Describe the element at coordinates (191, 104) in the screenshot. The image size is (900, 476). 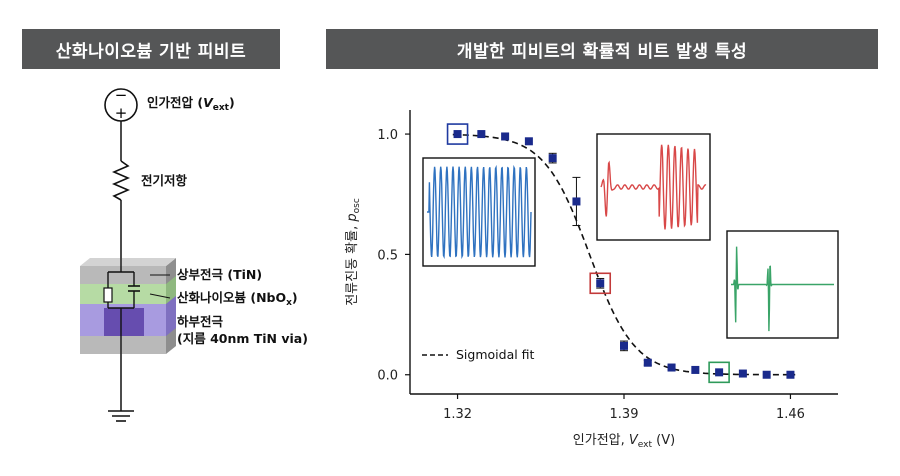
I see `voltage-label: 인가전압 (Vext)` at that location.